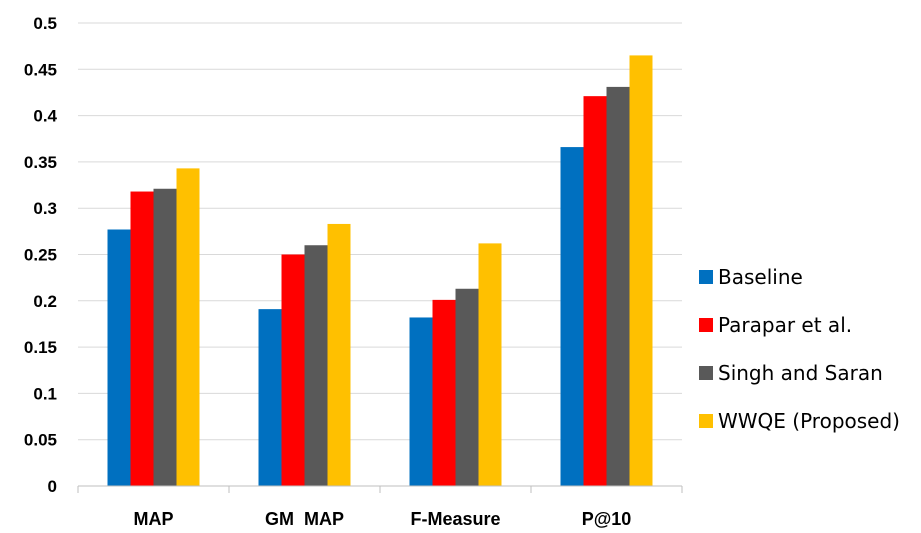  I want to click on x-axis-category-labels: MAP GM MAP F-Measure P@10, so click(383, 519).